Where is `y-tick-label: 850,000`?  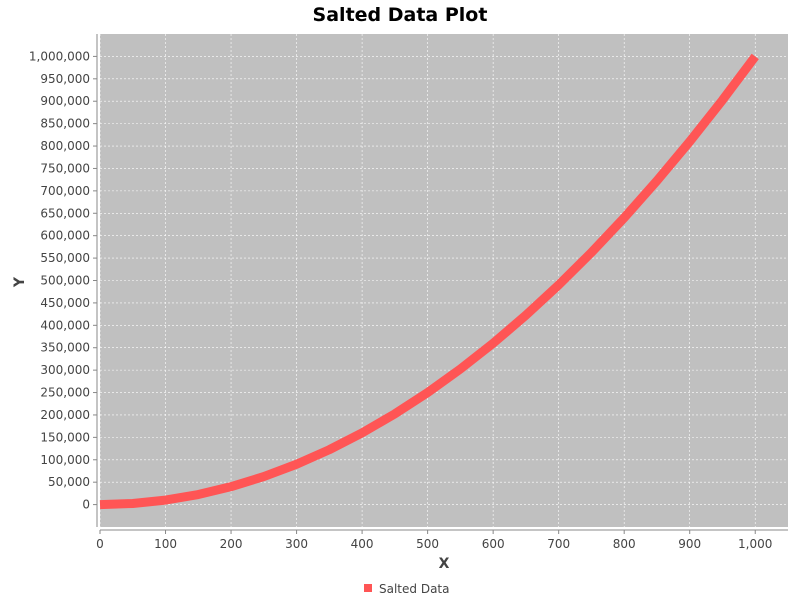 y-tick-label: 850,000 is located at coordinates (65, 124).